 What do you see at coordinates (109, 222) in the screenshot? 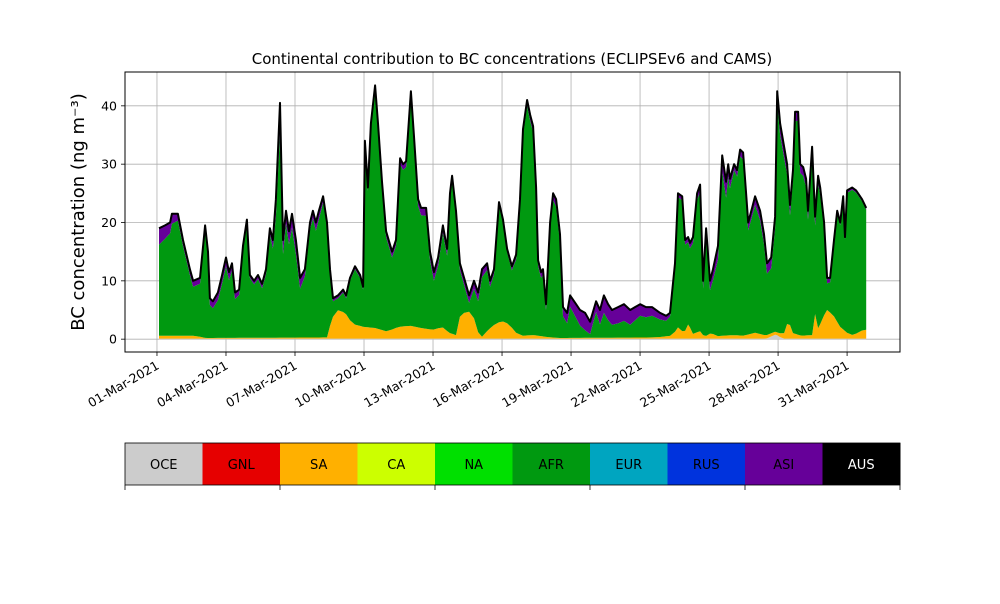
I see `y-tick-label: 20` at bounding box center [109, 222].